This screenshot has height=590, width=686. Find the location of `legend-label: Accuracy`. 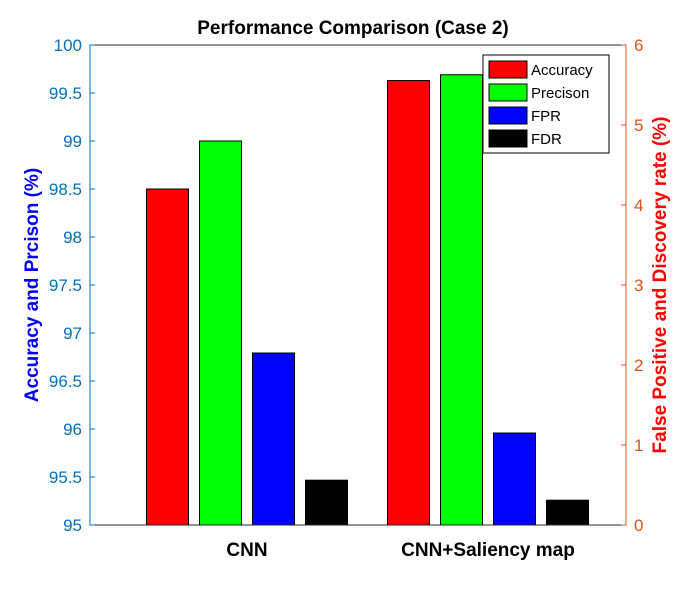

legend-label: Accuracy is located at coordinates (562, 70).